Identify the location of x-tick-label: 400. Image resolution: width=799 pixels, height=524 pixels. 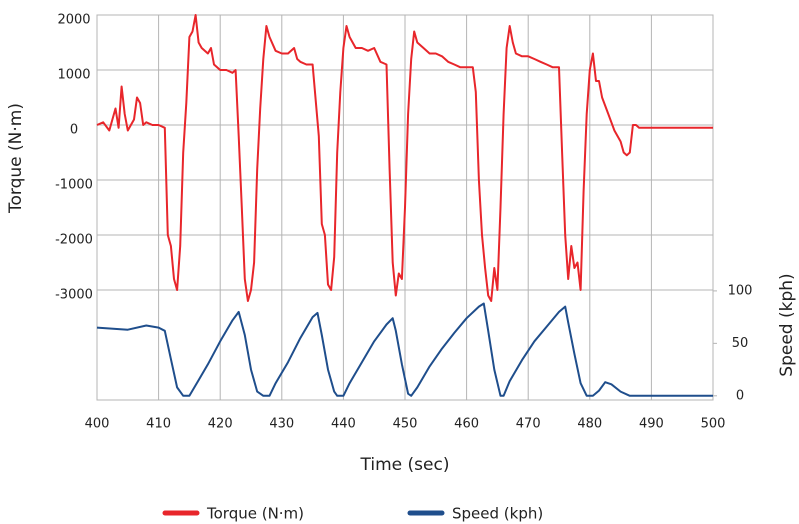
(97, 424).